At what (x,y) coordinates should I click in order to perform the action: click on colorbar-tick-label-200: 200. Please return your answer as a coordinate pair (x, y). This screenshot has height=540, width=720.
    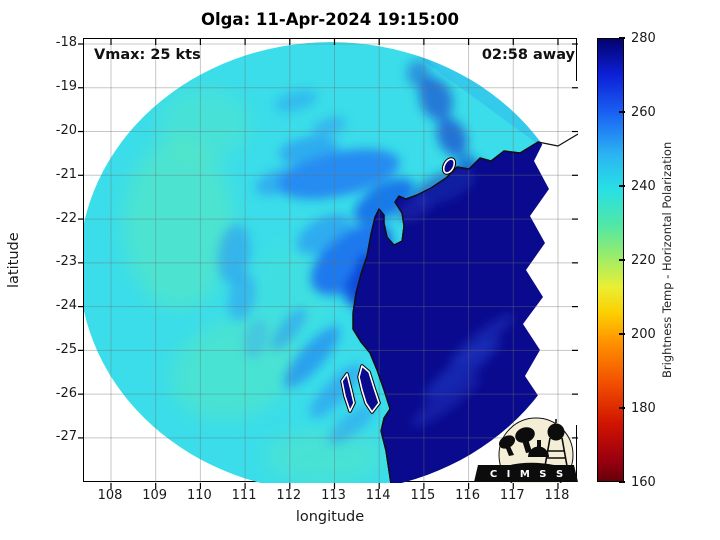
    Looking at the image, I should click on (643, 334).